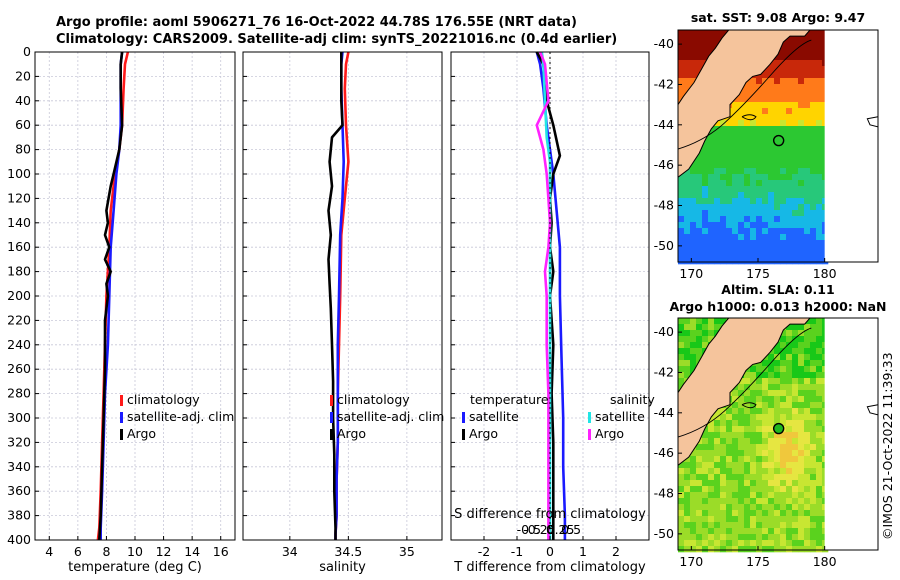 The image size is (900, 580). What do you see at coordinates (778, 428) in the screenshot?
I see `sla-map-argo-marker` at bounding box center [778, 428].